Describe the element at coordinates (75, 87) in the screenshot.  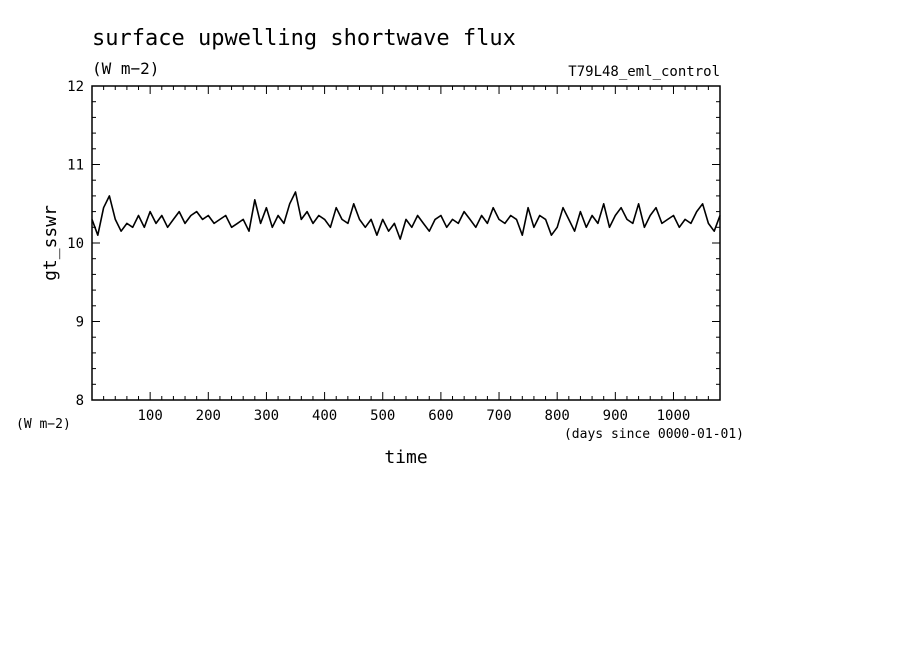
I see `y-tick-label: 12` at that location.